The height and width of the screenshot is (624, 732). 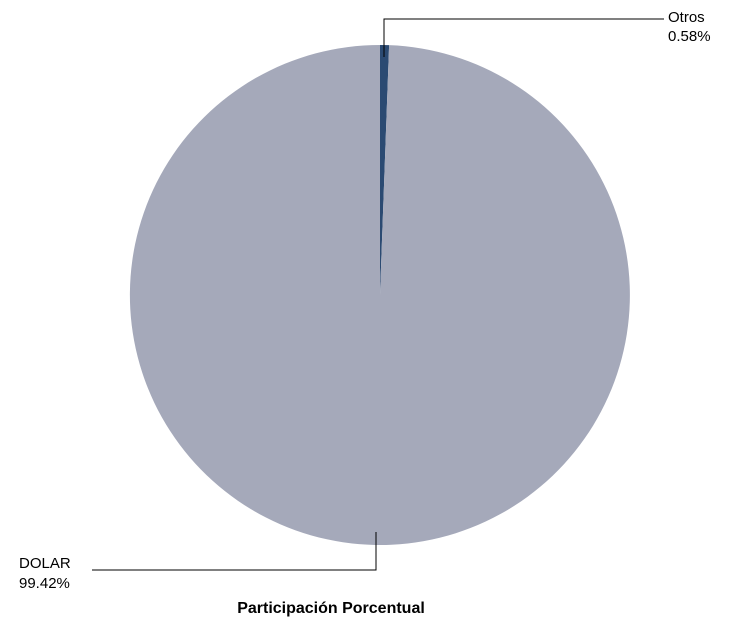 I want to click on pie-slice-otros, so click(x=385, y=170).